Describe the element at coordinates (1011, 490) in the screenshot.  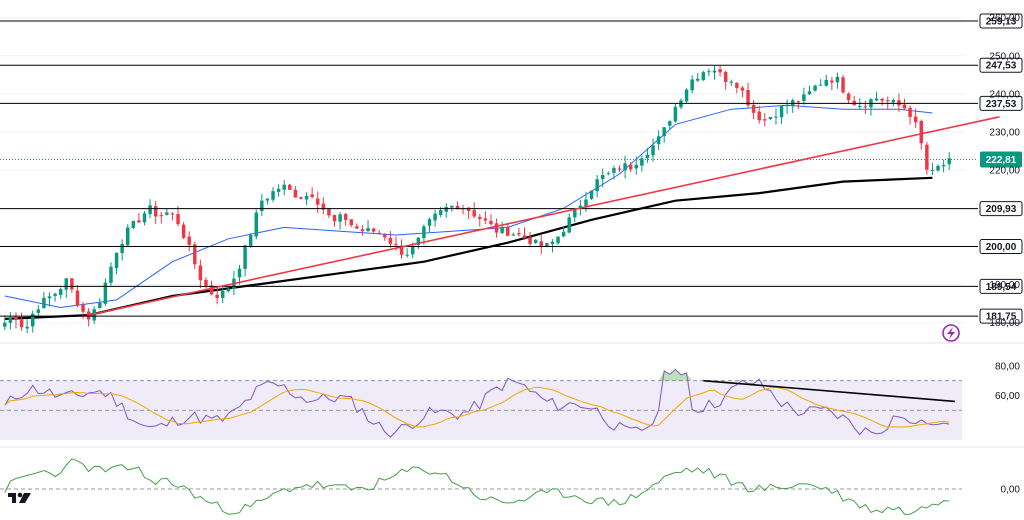
I see `oscillator-axis-tick-label: 0,00` at that location.